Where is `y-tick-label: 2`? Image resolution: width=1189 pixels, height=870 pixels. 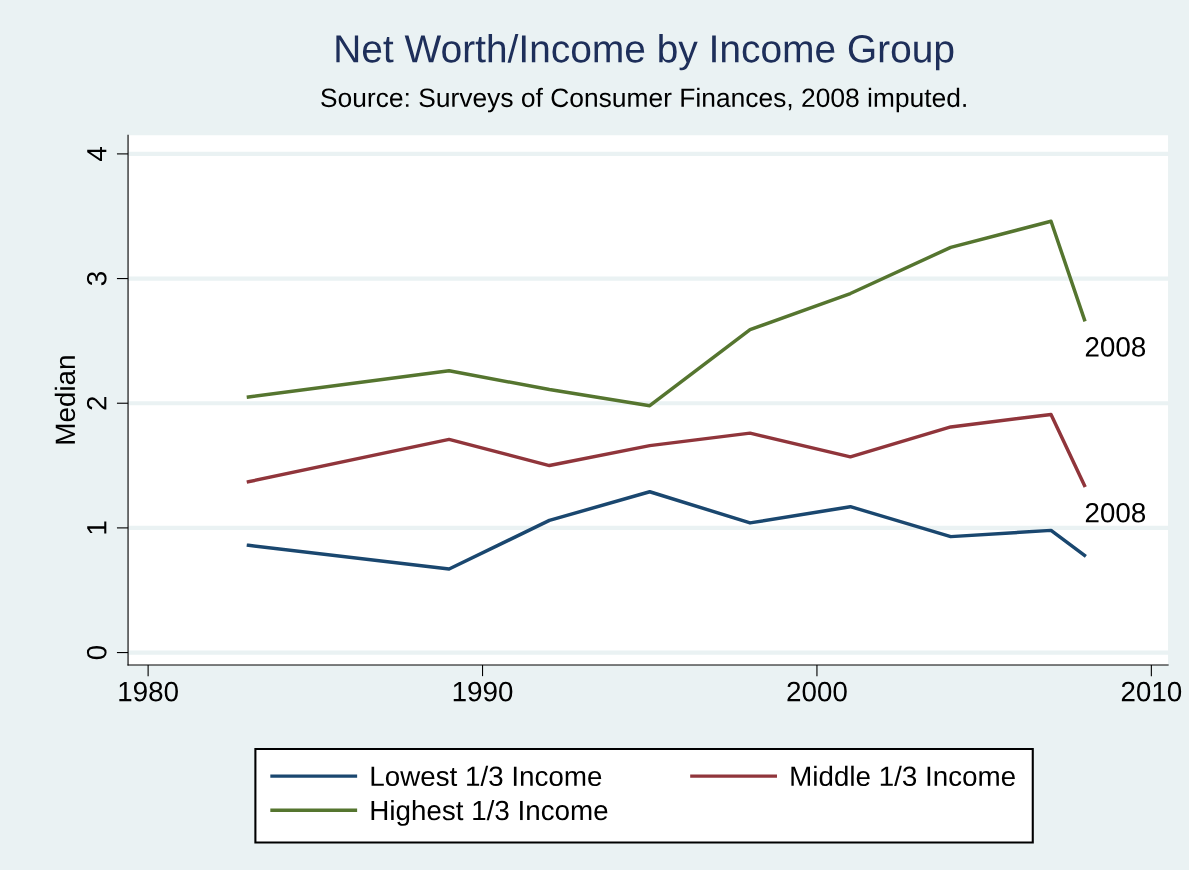 y-tick-label: 2 is located at coordinates (96, 403).